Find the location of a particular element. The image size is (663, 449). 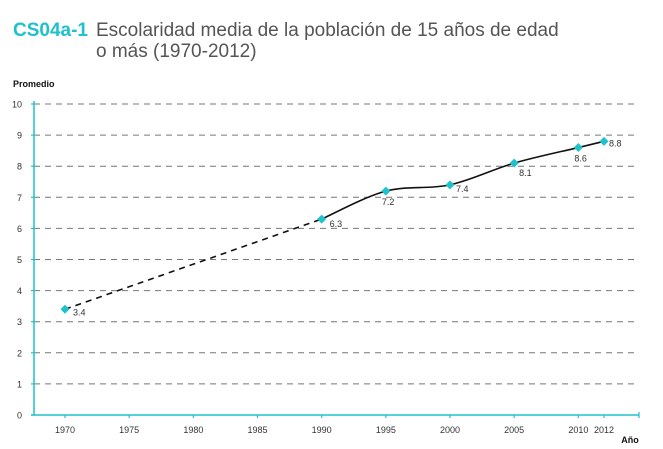

x-tick-label: 1985 is located at coordinates (257, 430).